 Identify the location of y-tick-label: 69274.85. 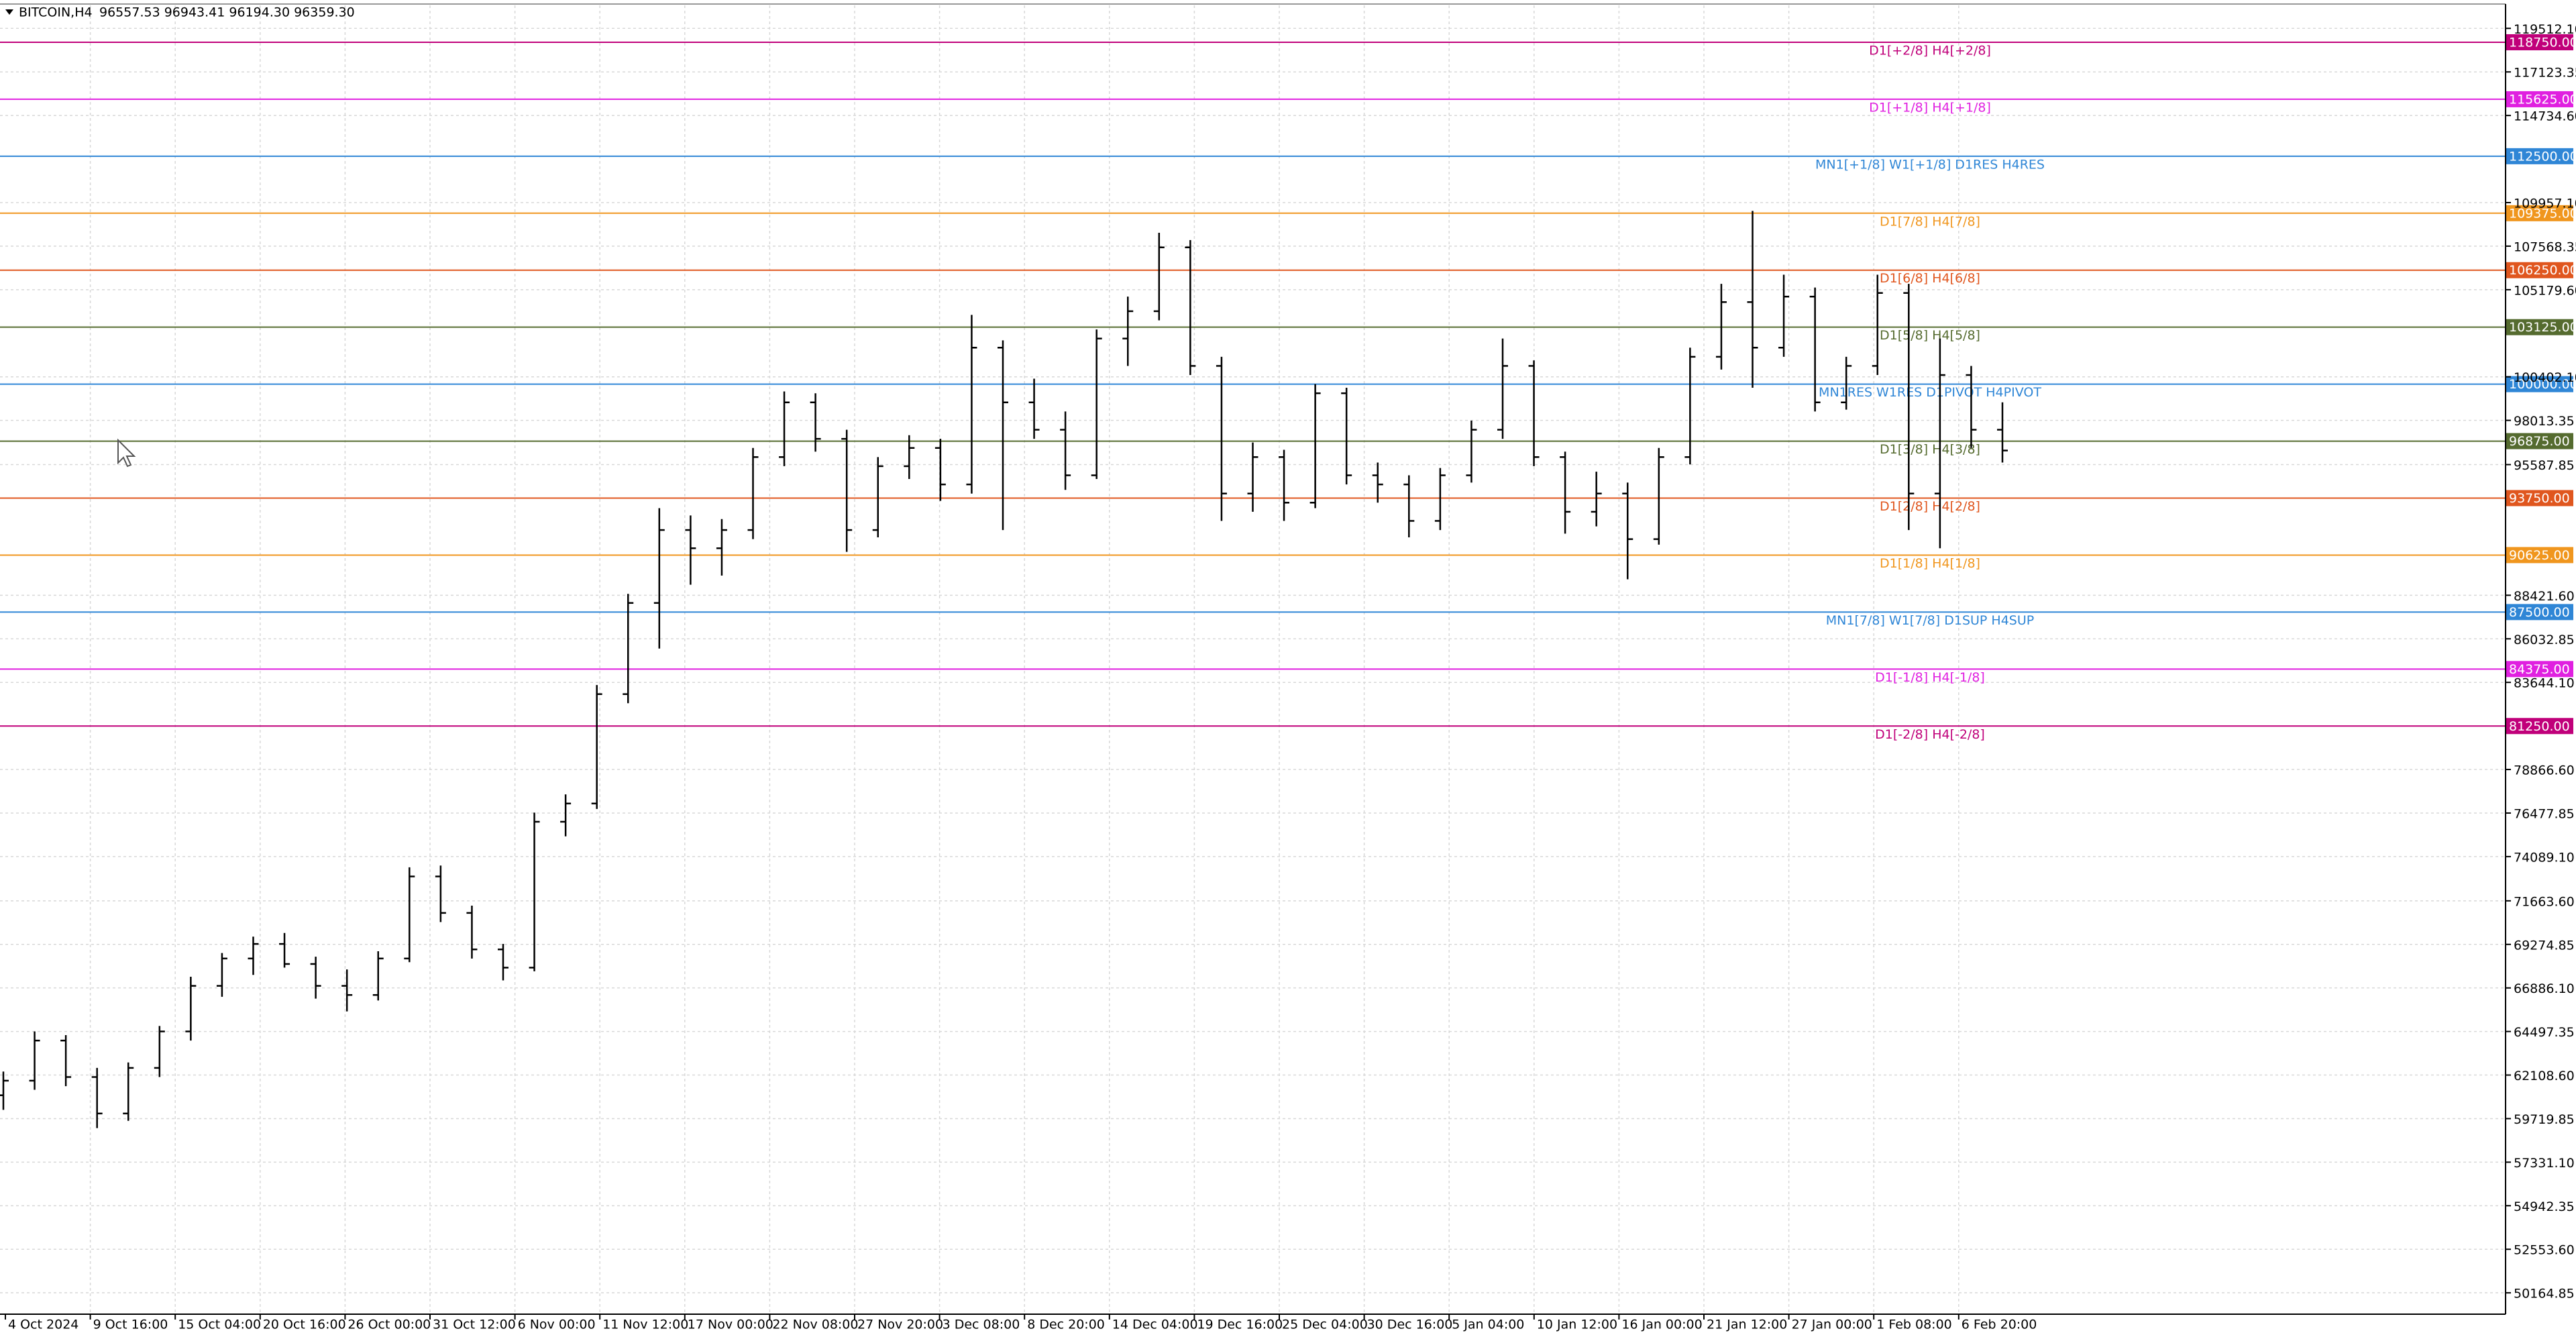
(2544, 945).